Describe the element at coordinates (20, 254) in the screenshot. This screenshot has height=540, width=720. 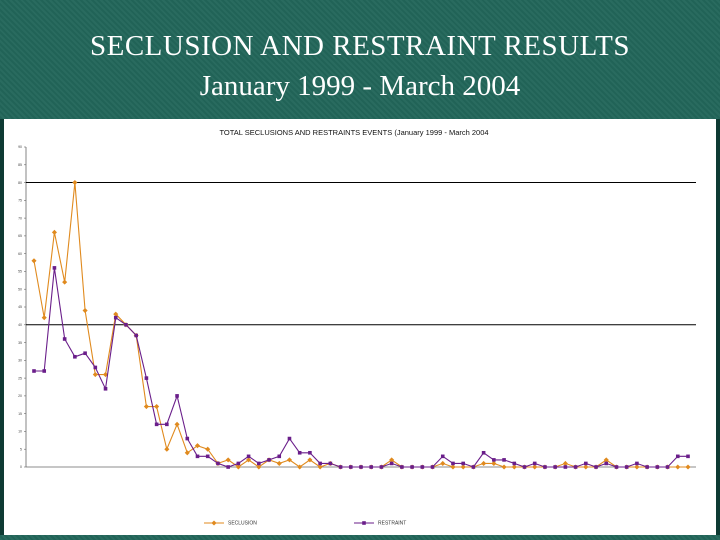
I see `y-tick-label: 60` at that location.